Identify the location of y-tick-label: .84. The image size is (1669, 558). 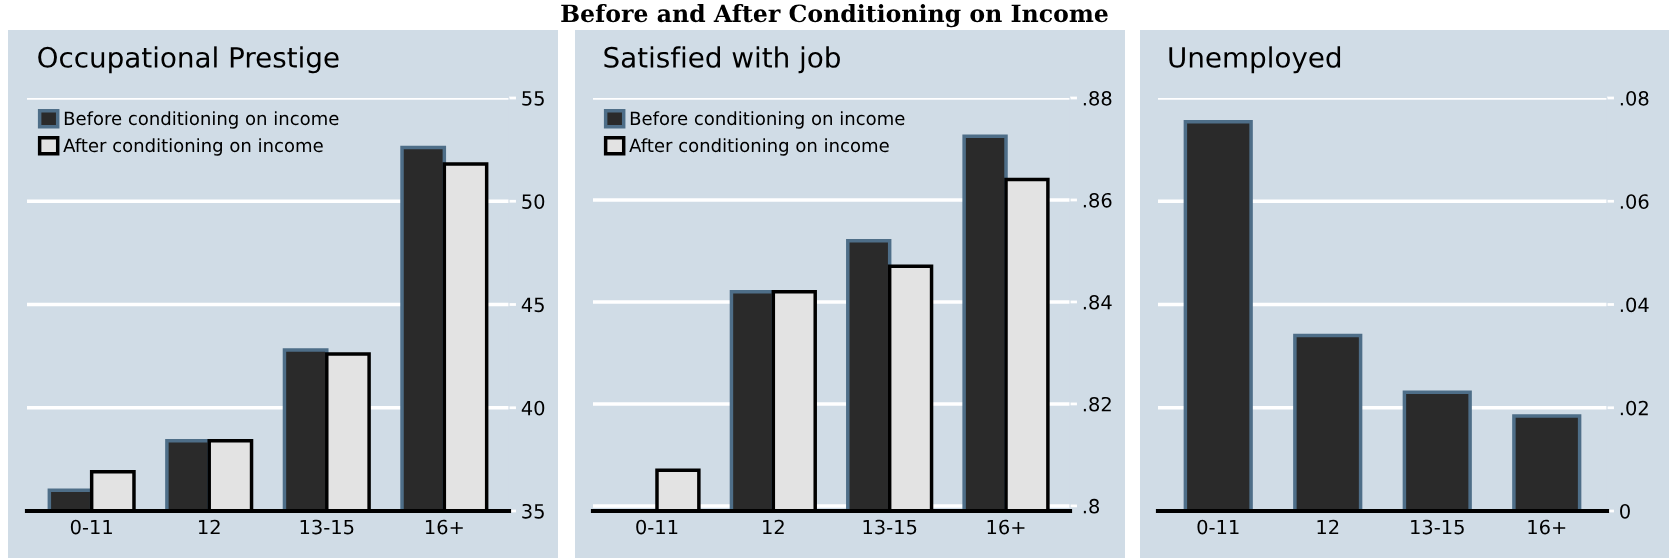
(1097, 302).